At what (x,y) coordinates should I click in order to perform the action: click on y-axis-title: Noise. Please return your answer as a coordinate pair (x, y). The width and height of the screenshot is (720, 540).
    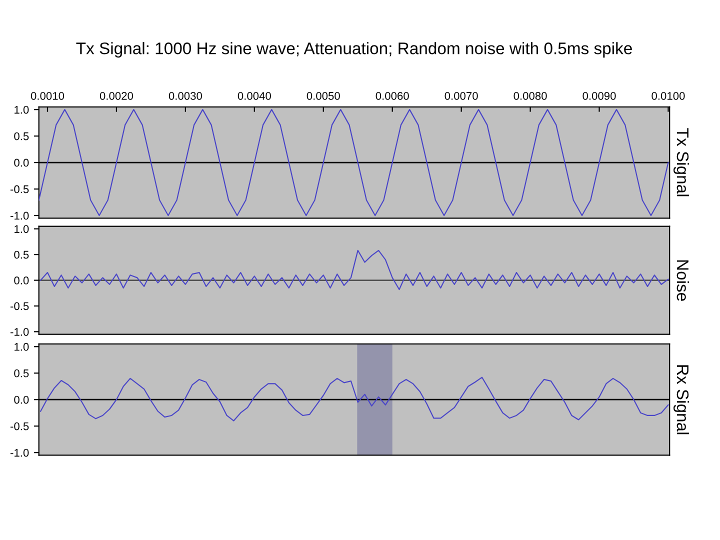
    Looking at the image, I should click on (683, 280).